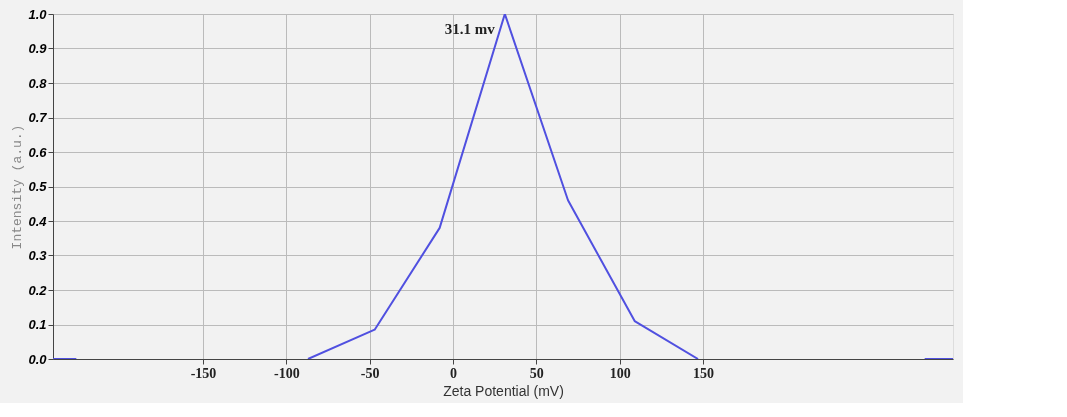 This screenshot has width=1067, height=417. What do you see at coordinates (38, 255) in the screenshot?
I see `y-tick-label: 0.3` at bounding box center [38, 255].